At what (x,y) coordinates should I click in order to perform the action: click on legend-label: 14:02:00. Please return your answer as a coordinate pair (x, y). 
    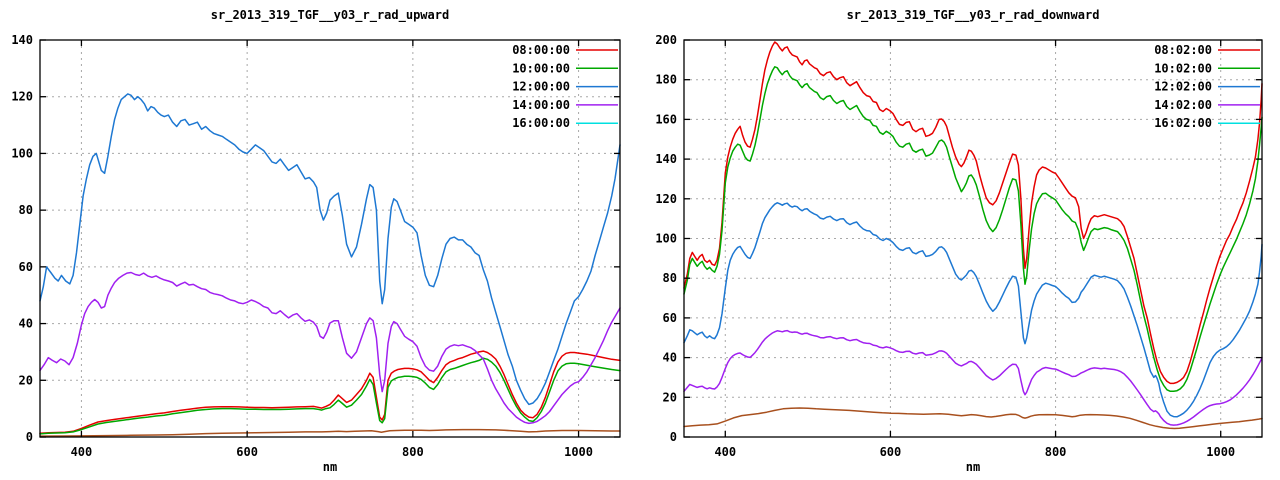
    Looking at the image, I should click on (1183, 105).